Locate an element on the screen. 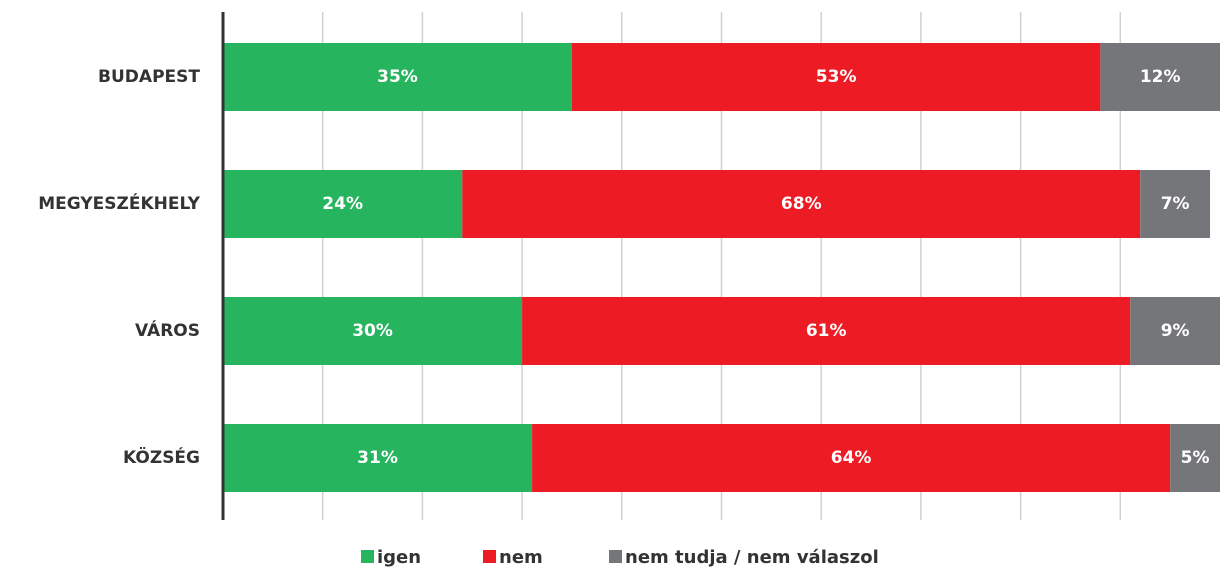 The image size is (1220, 571). value-label: 68% is located at coordinates (801, 204).